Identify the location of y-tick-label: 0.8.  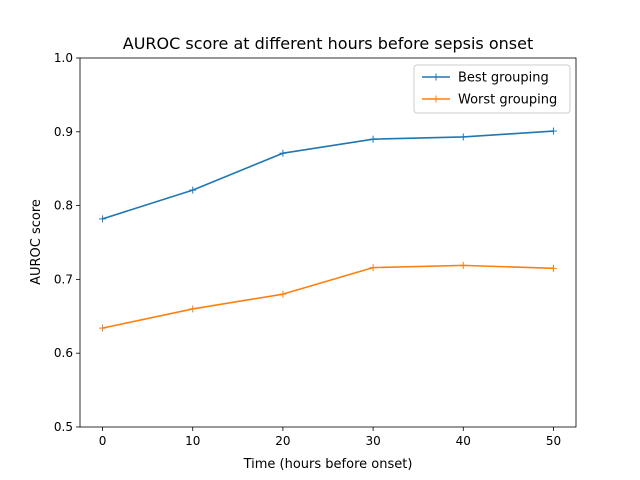
(63, 206).